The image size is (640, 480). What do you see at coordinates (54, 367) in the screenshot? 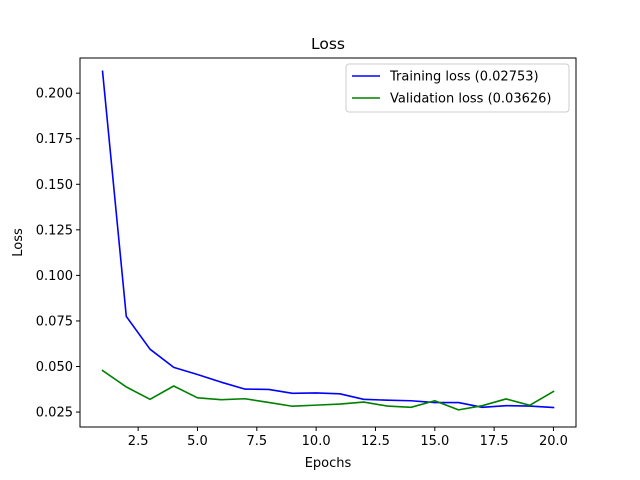
I see `y-tick-label: 0.050` at bounding box center [54, 367].